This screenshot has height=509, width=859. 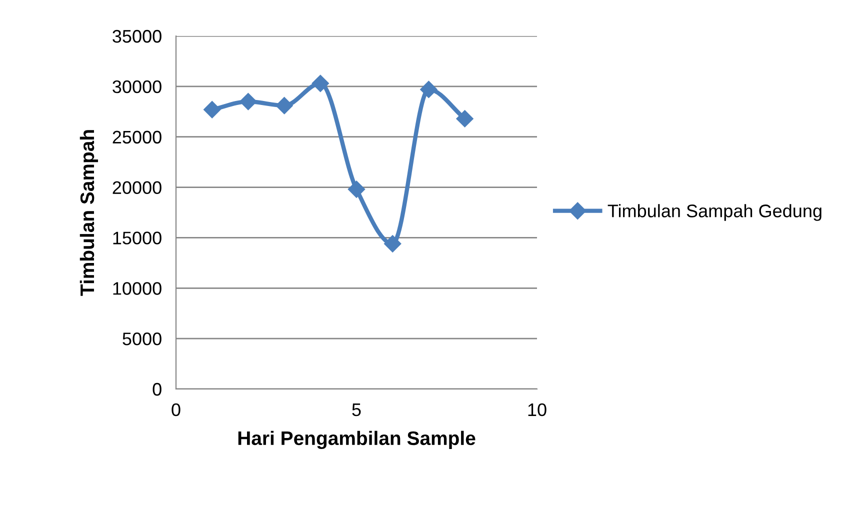 What do you see at coordinates (137, 238) in the screenshot?
I see `y-tick-label: 15000` at bounding box center [137, 238].